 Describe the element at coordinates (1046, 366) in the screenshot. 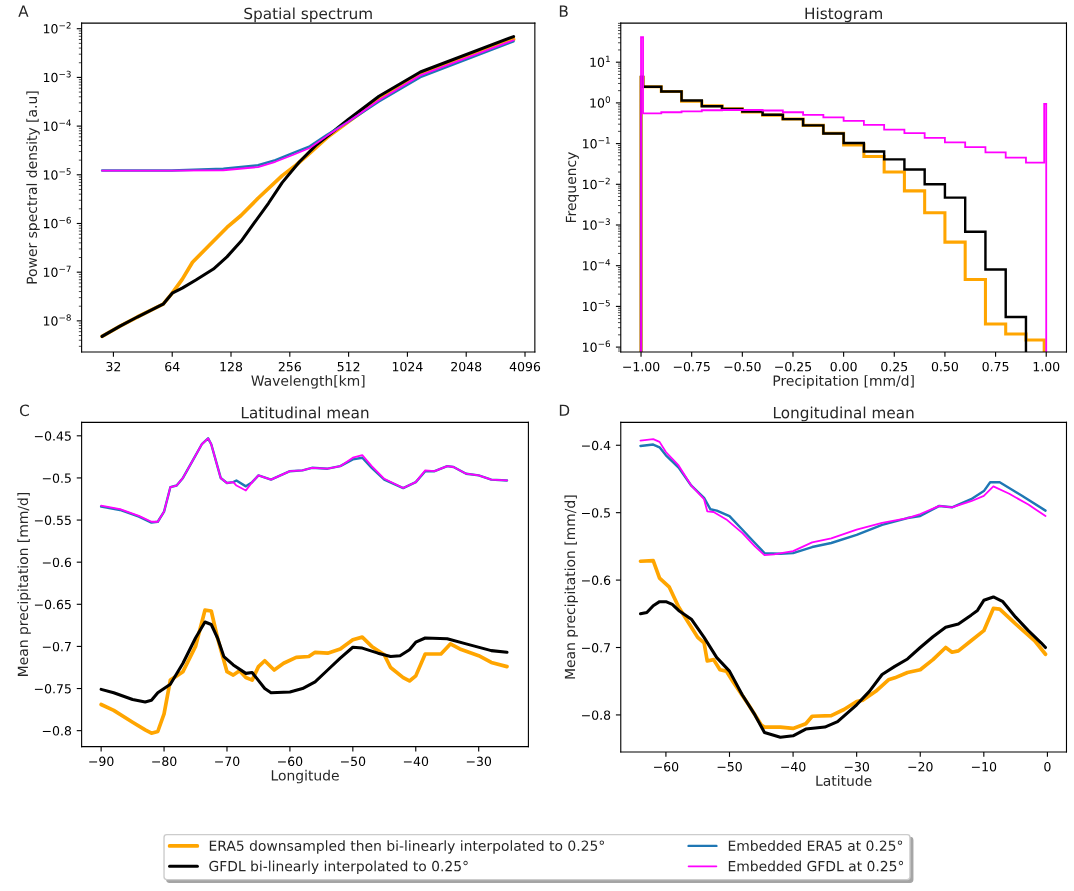

I see `x-tick-label: 1.00` at that location.